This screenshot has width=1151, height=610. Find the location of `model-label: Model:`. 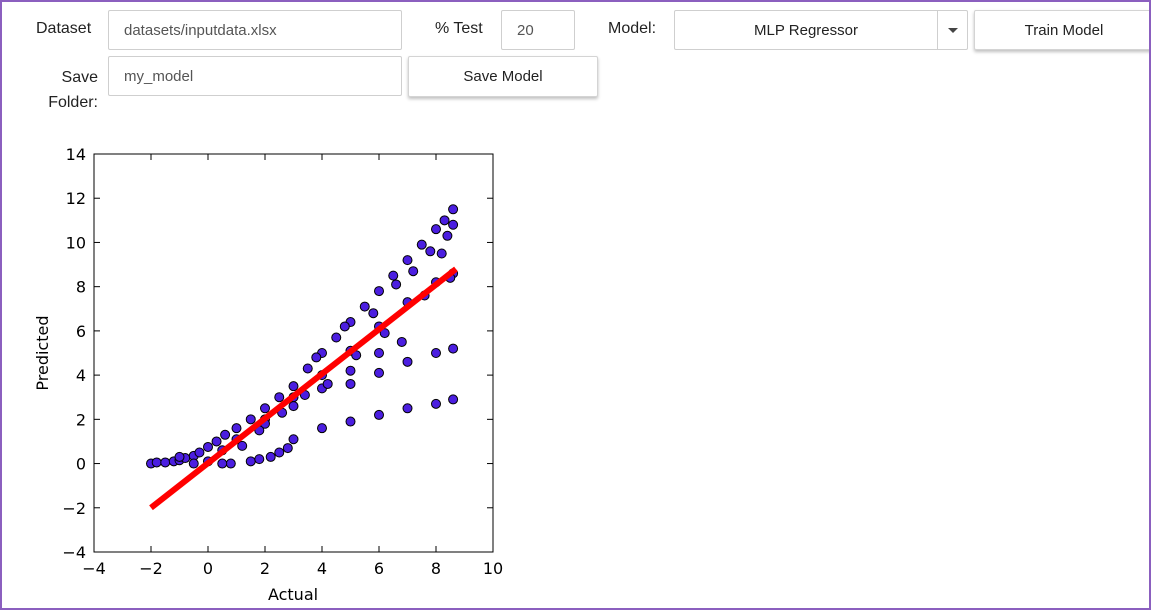

model-label: Model: is located at coordinates (632, 28).